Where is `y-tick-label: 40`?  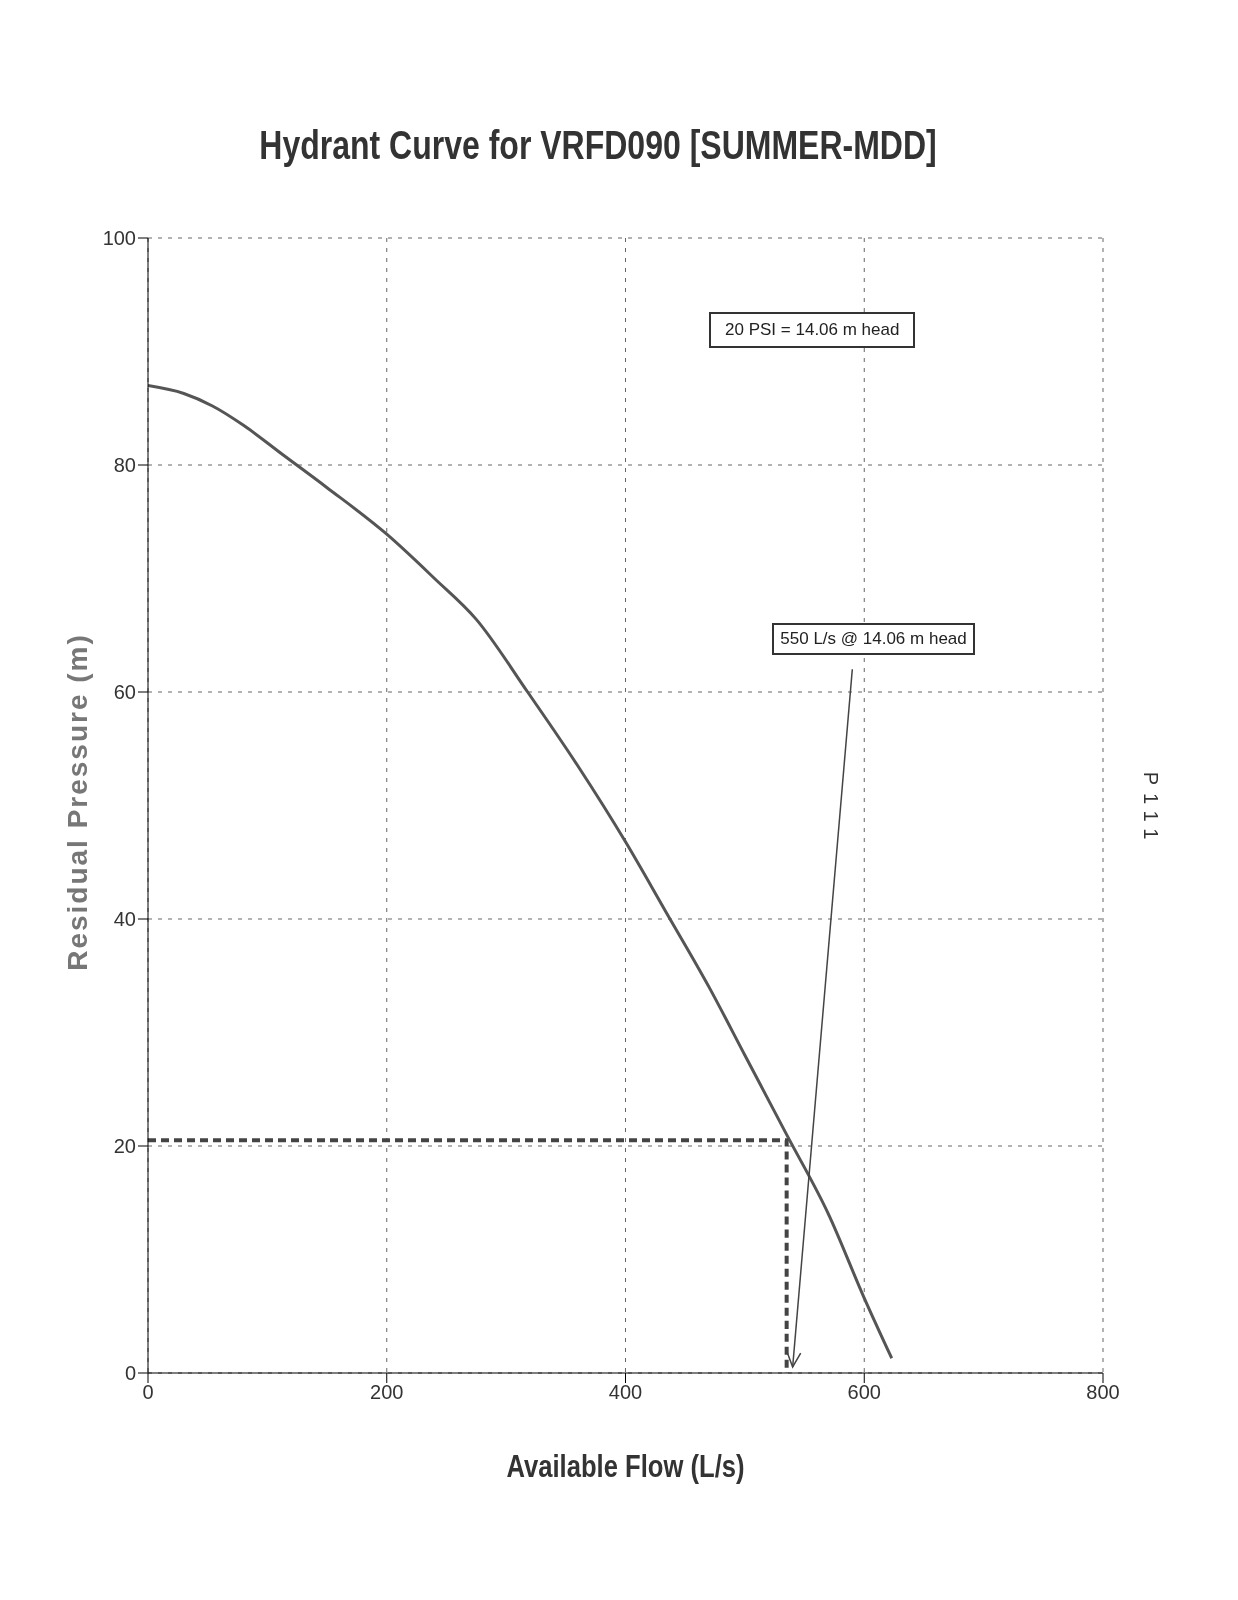 y-tick-label: 40 is located at coordinates (124, 919).